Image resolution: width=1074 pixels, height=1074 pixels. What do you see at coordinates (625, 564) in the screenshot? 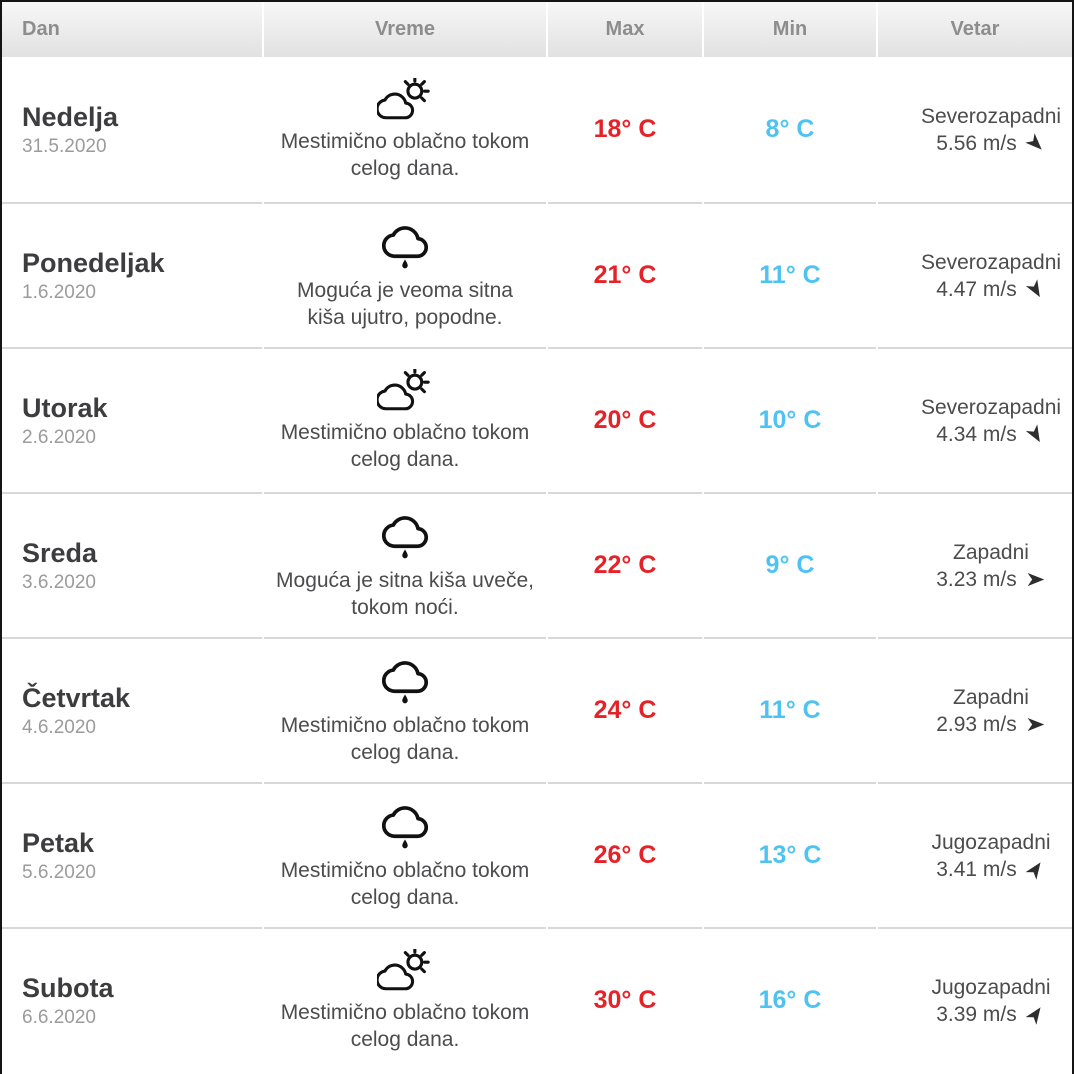
I see `max-temp: 22° C` at bounding box center [625, 564].